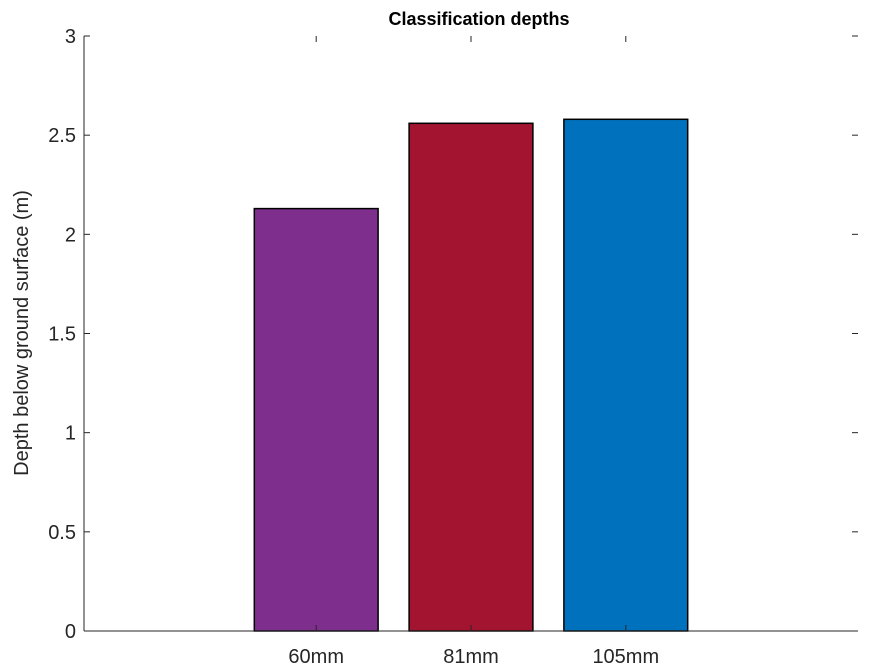 This screenshot has height=671, width=869. What do you see at coordinates (478, 19) in the screenshot?
I see `chart-title: Classification depths` at bounding box center [478, 19].